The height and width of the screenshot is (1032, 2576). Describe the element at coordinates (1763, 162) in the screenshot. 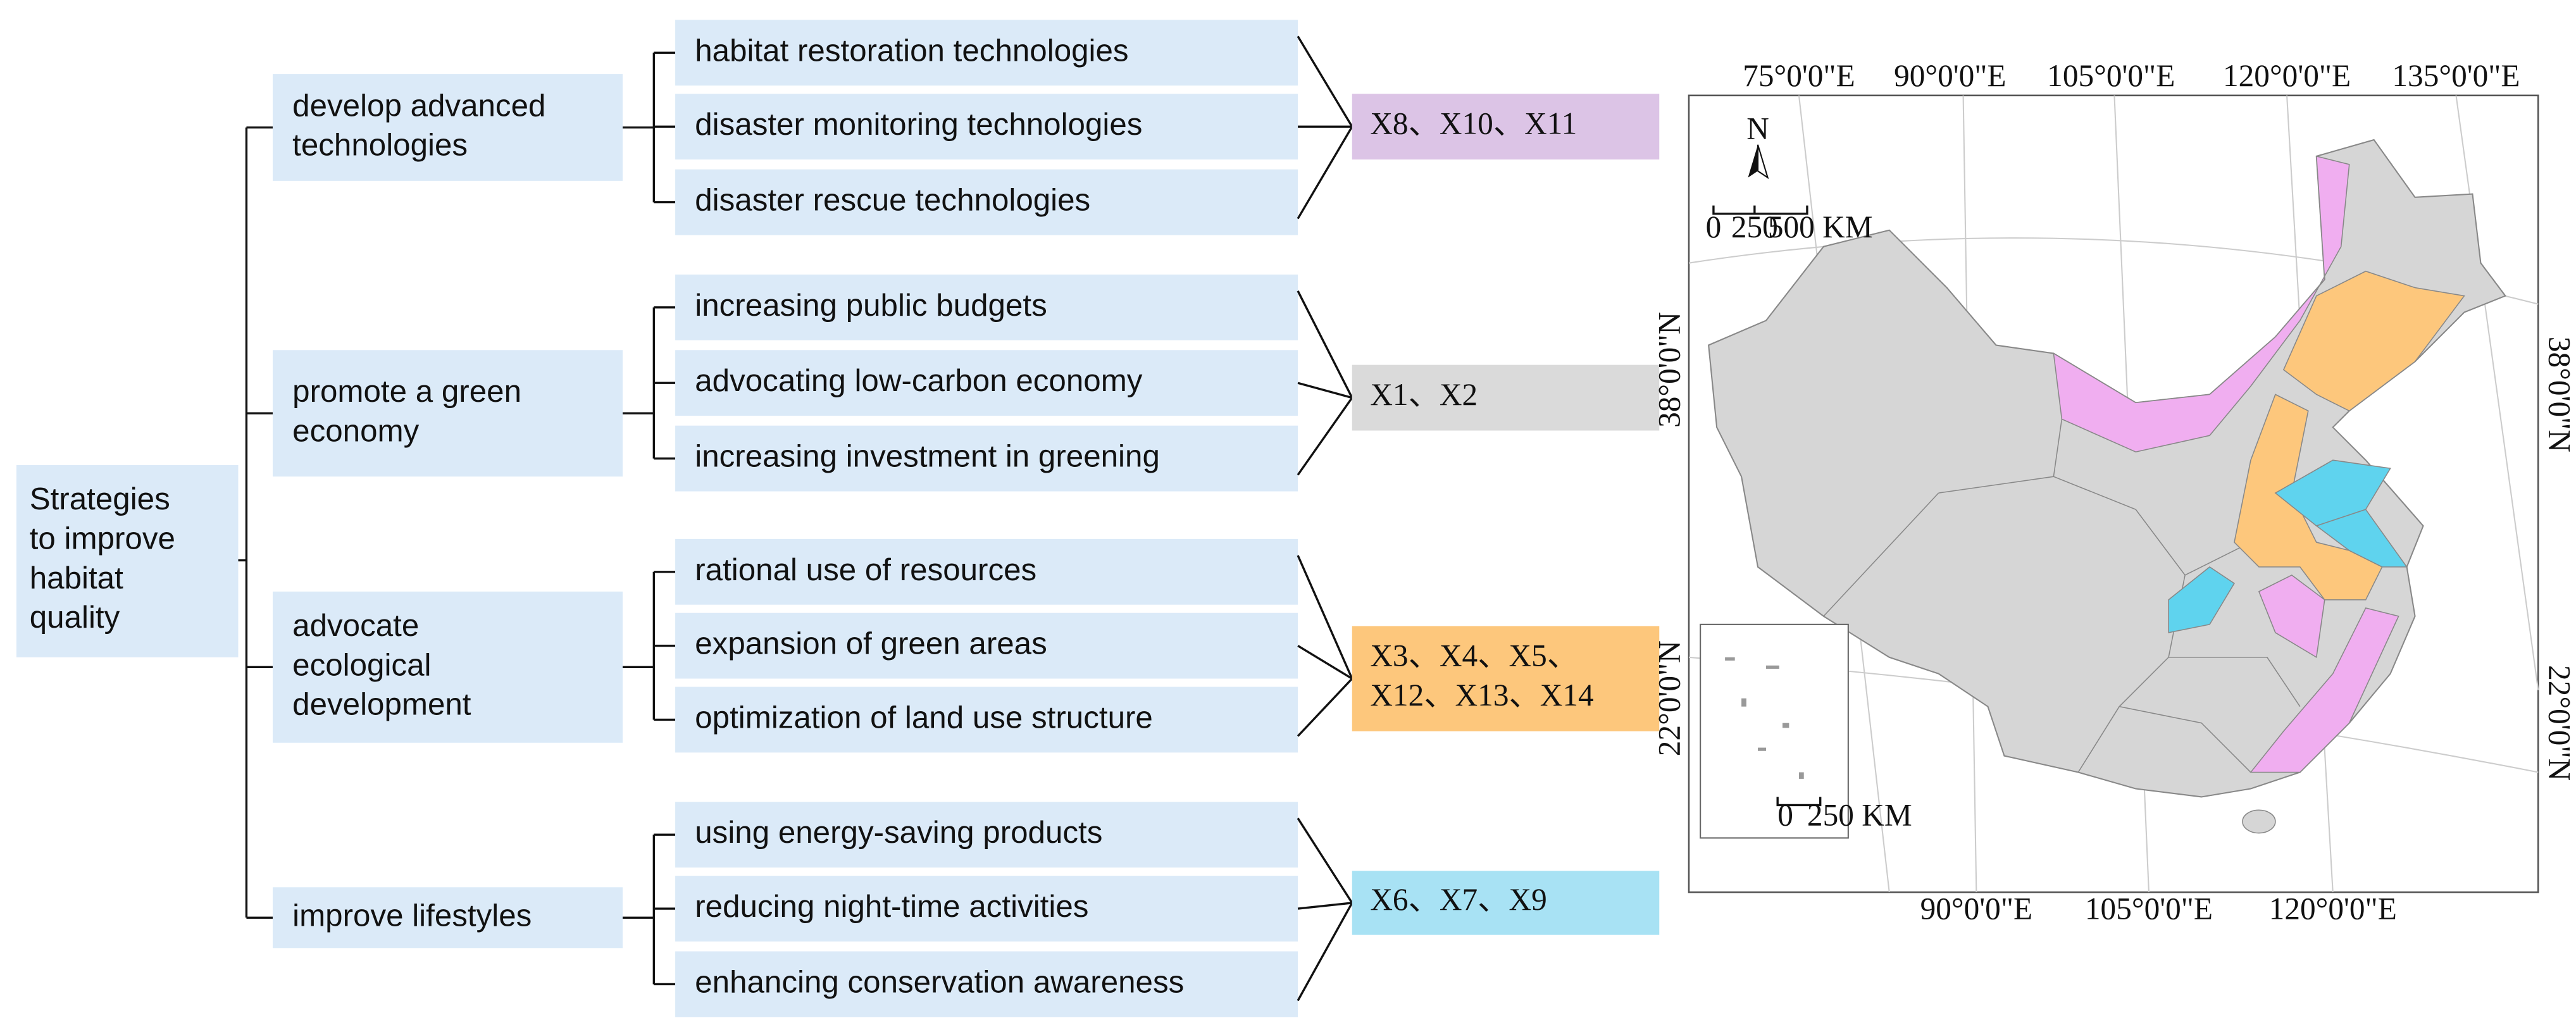

I see `north-arrow` at that location.